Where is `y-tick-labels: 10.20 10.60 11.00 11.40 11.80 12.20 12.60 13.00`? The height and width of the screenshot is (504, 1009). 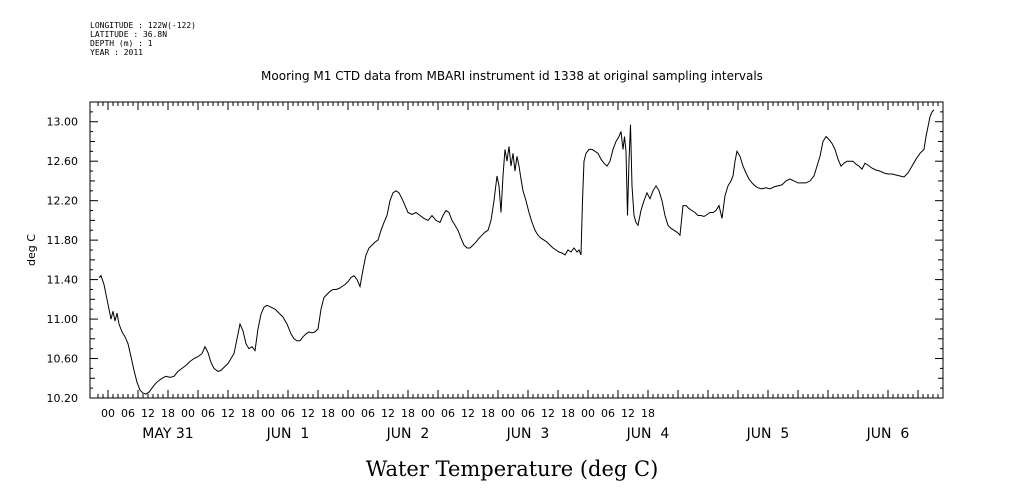
y-tick-labels: 10.20 10.60 11.00 11.40 11.80 12.20 12.60 13.00 is located at coordinates (63, 260).